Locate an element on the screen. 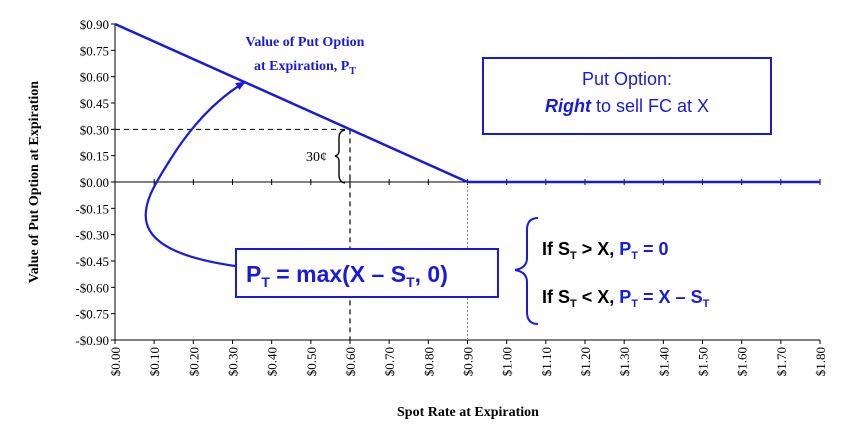  y-tick-label: -$0.60 is located at coordinates (92, 287).